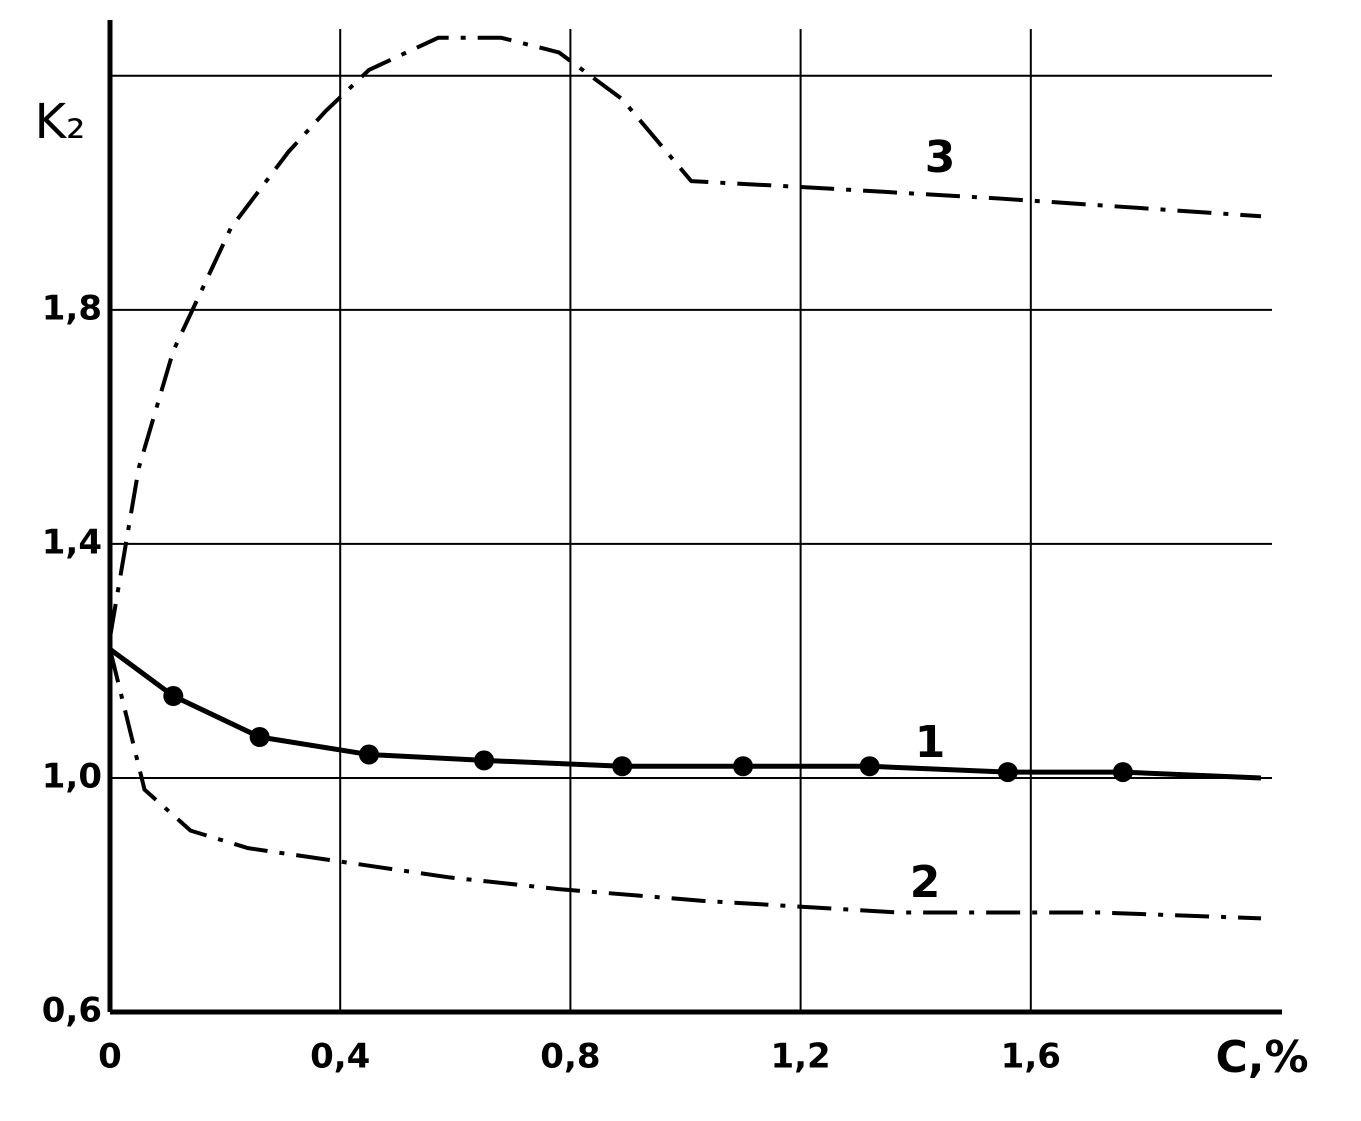 The width and height of the screenshot is (1361, 1121). What do you see at coordinates (1031, 1057) in the screenshot?
I see `x-tick-label: 1,6` at bounding box center [1031, 1057].